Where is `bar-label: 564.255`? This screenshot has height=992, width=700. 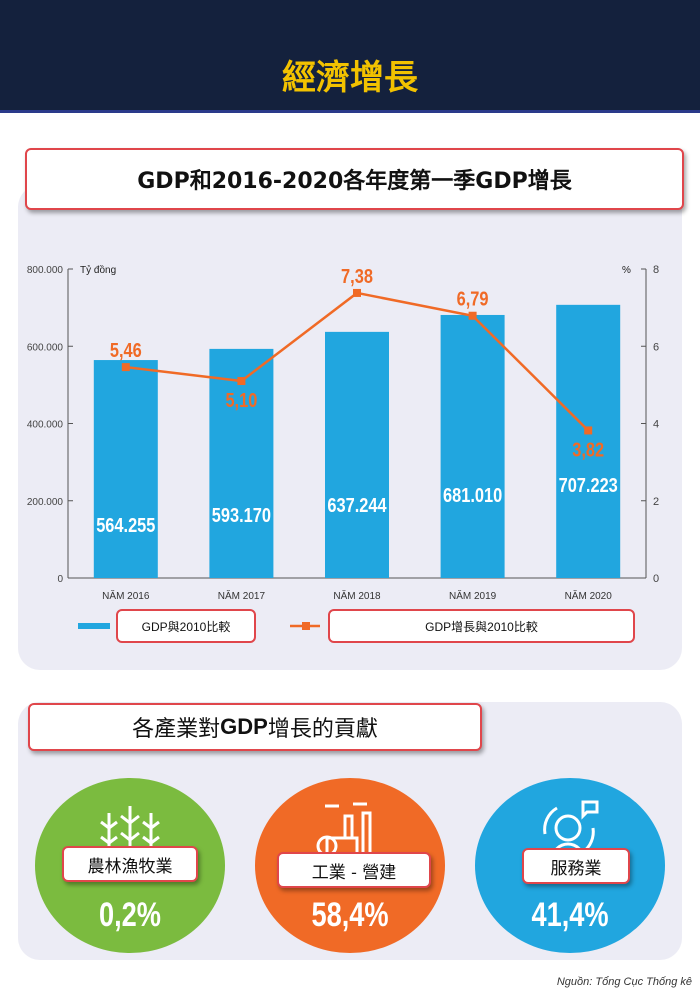 bar-label: 564.255 is located at coordinates (125, 524).